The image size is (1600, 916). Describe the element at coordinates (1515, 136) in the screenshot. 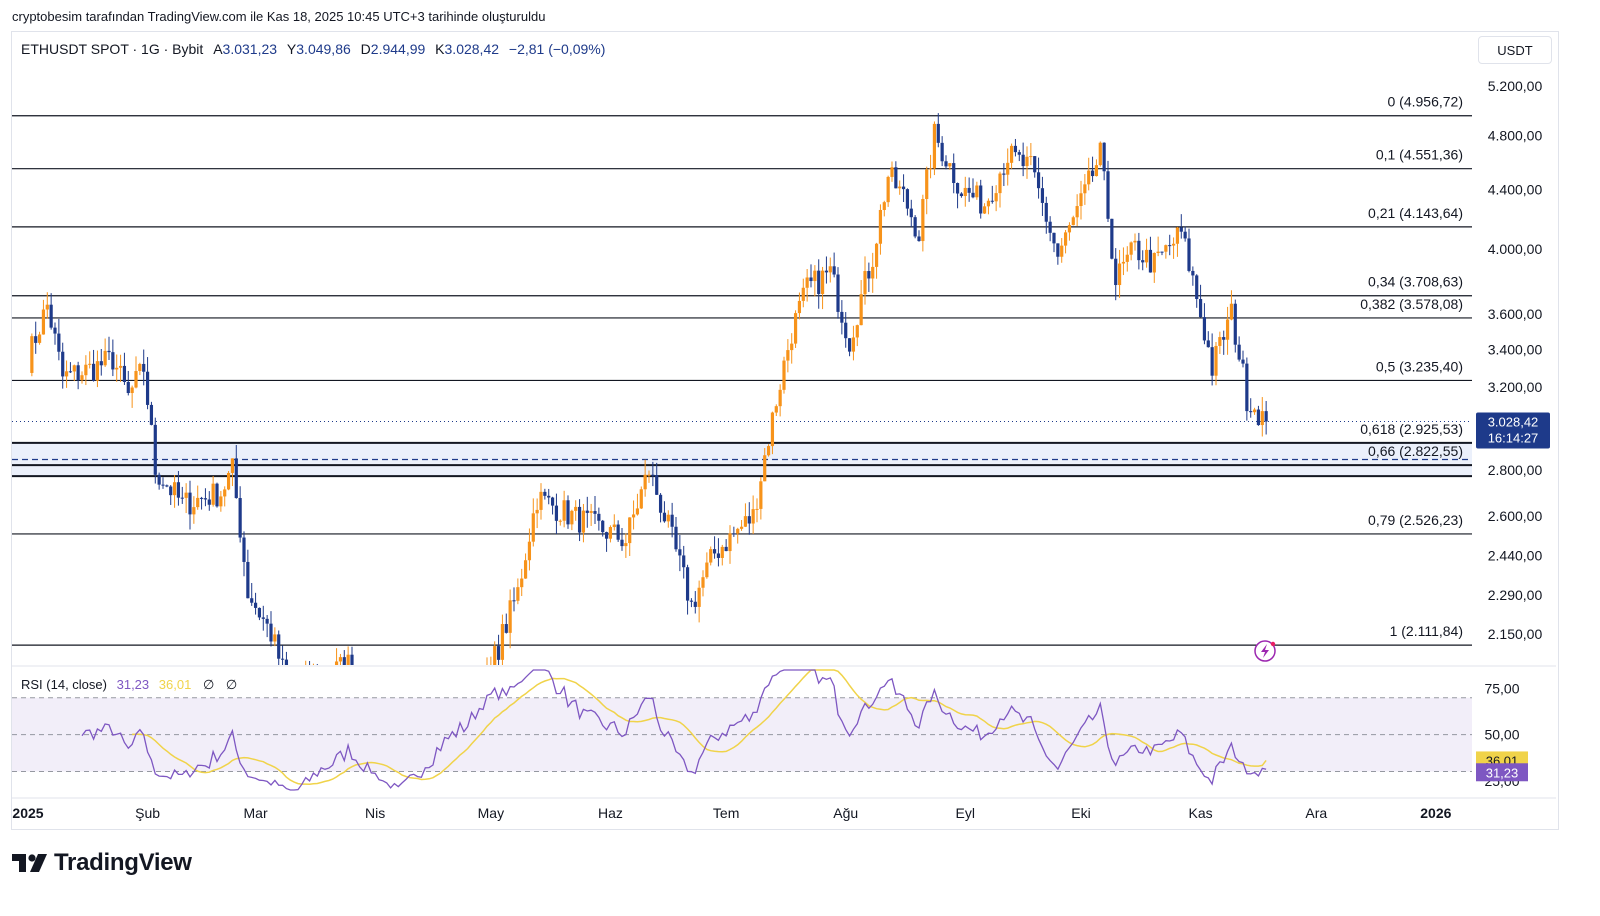

I see `price-tick-label: 4.800,00` at that location.